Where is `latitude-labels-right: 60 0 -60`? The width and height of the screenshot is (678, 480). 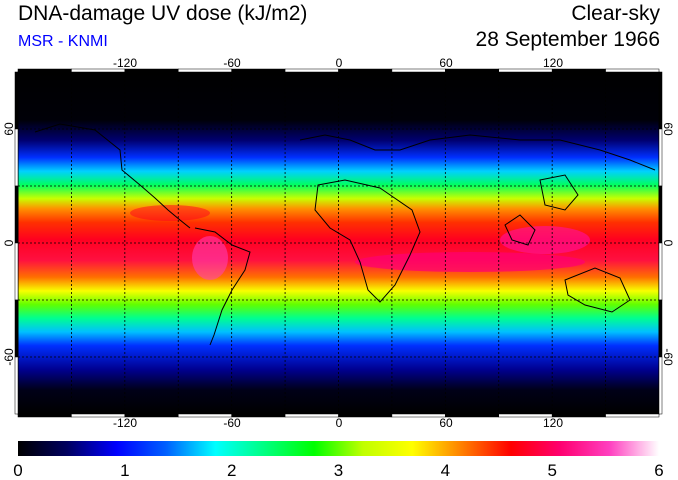 latitude-labels-right: 60 0 -60 is located at coordinates (668, 244).